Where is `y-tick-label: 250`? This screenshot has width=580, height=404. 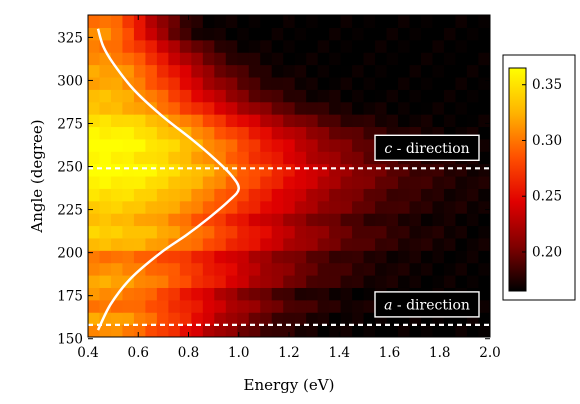
y-tick-label: 250 is located at coordinates (70, 168).